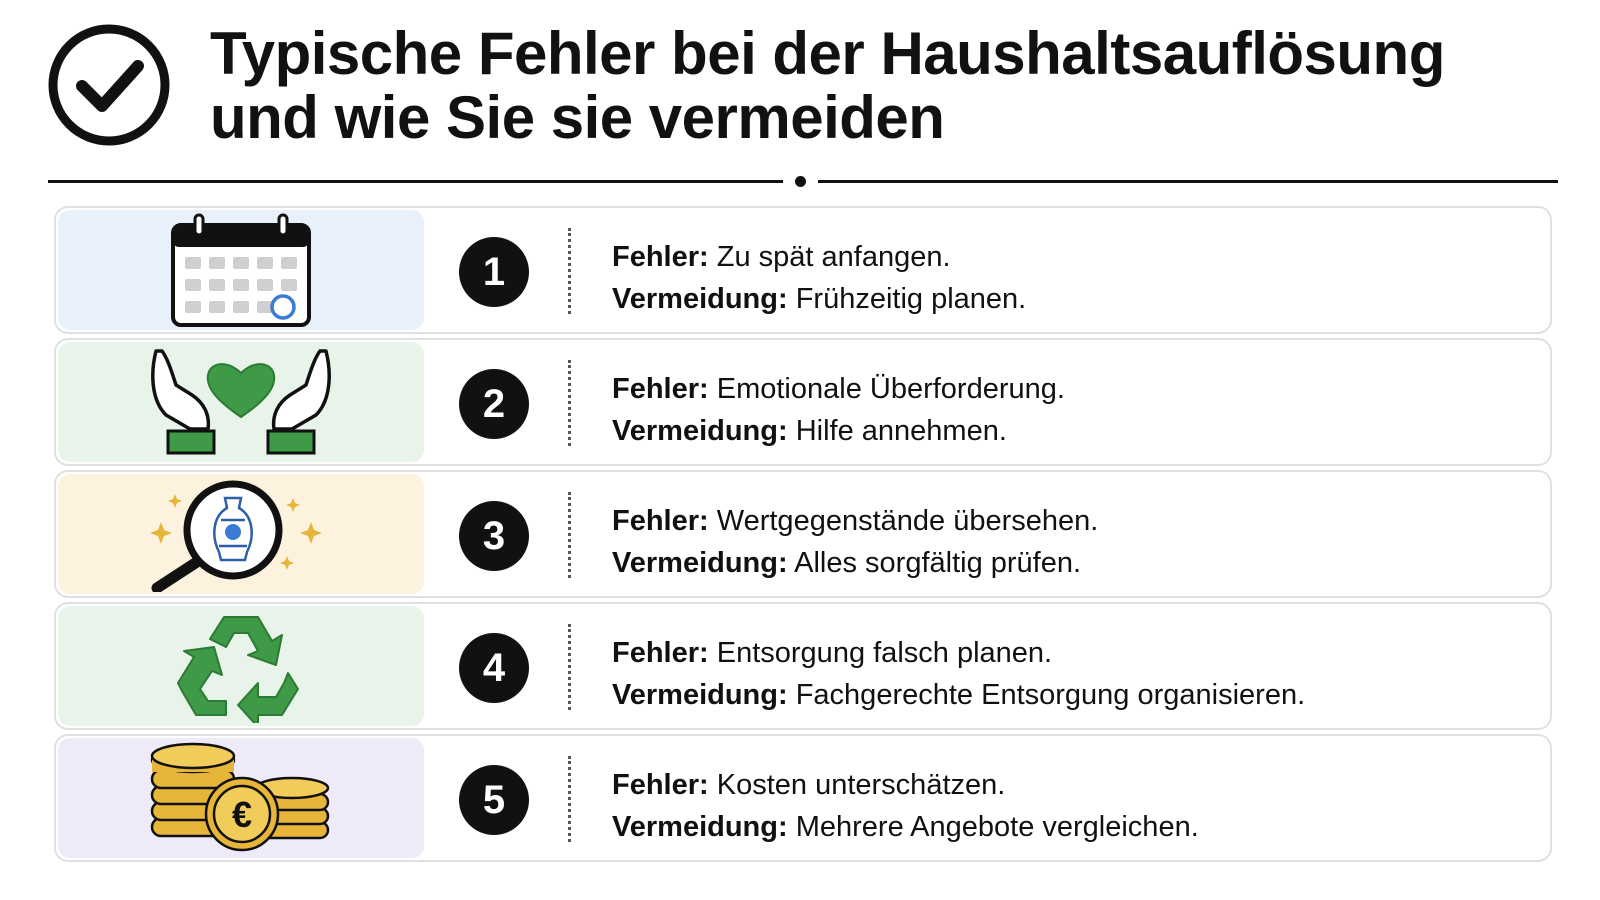  Describe the element at coordinates (494, 668) in the screenshot. I see `step-number-badge: 4` at that location.